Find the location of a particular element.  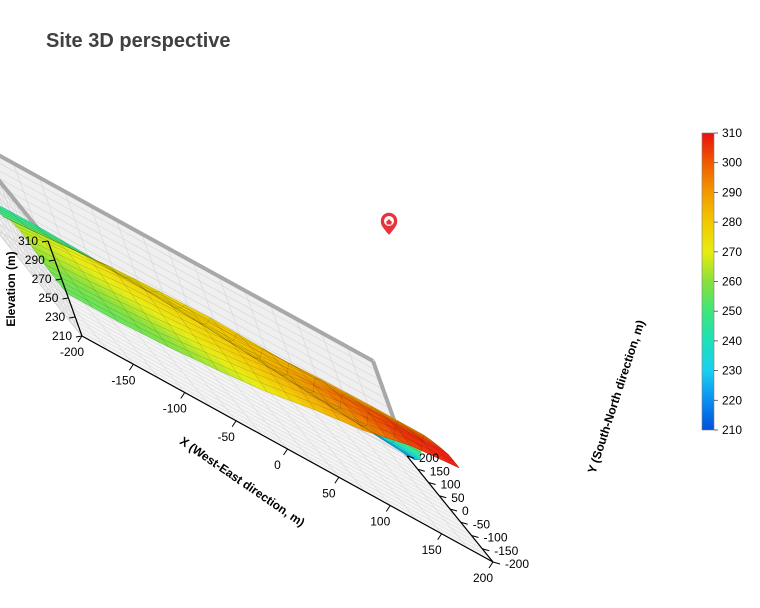

y-axis-label: Y (South-North direction, m) is located at coordinates (616, 396).